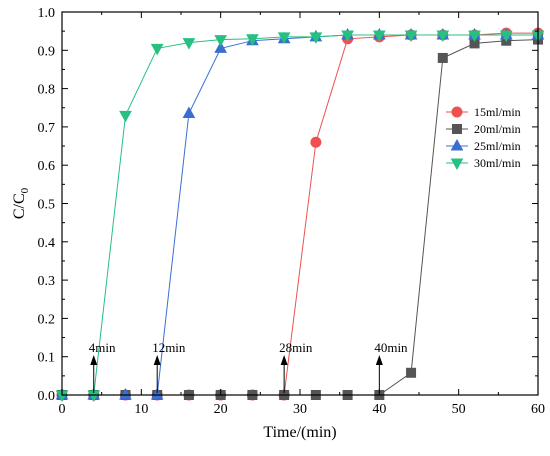  I want to click on legend-item-0: 15ml/min, so click(483, 112).